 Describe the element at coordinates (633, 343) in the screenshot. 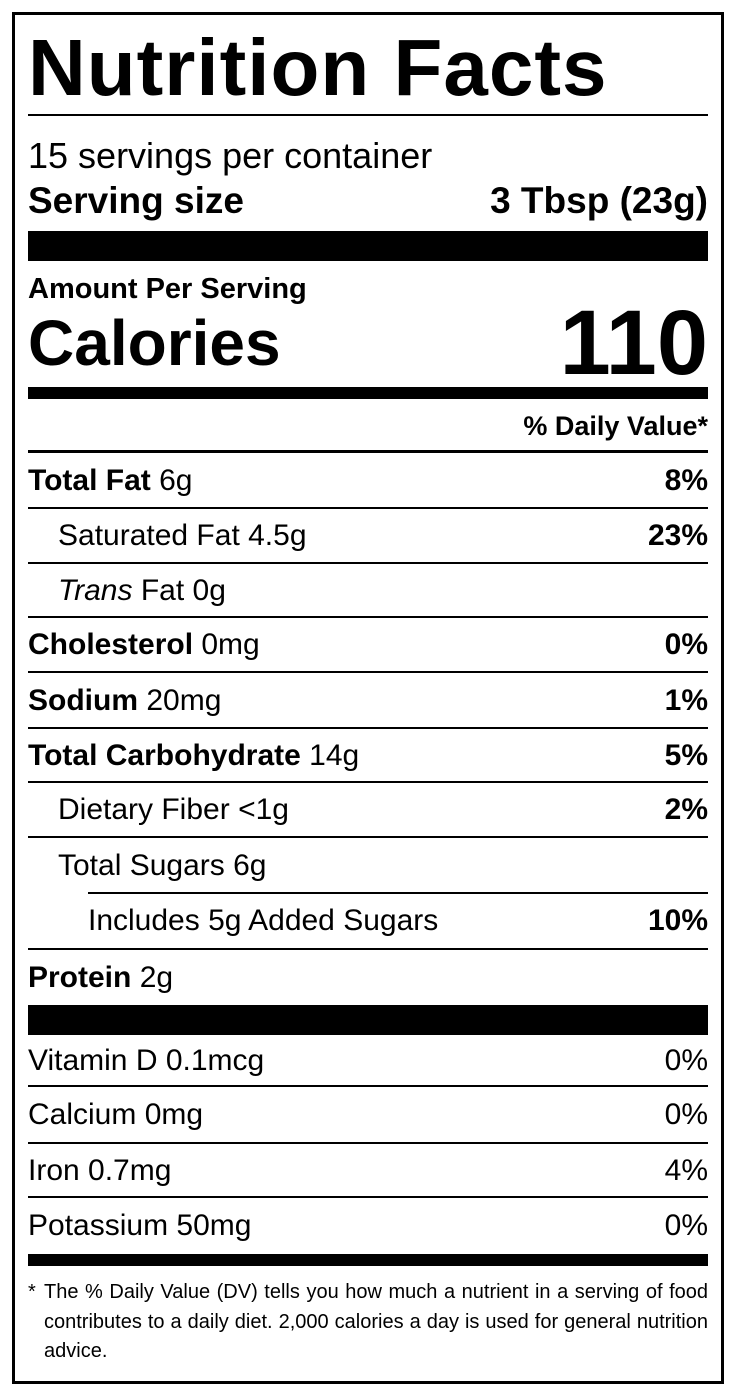

I see `calories-value: 110` at that location.